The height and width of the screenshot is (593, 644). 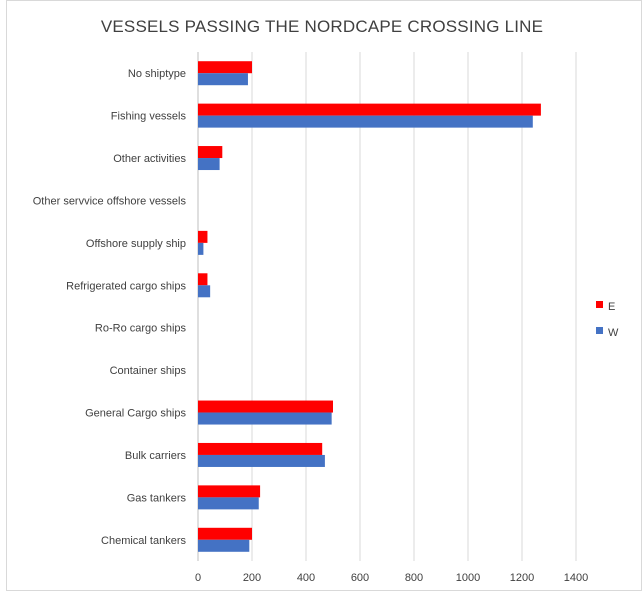 I want to click on x-tick-label: 800, so click(x=414, y=578).